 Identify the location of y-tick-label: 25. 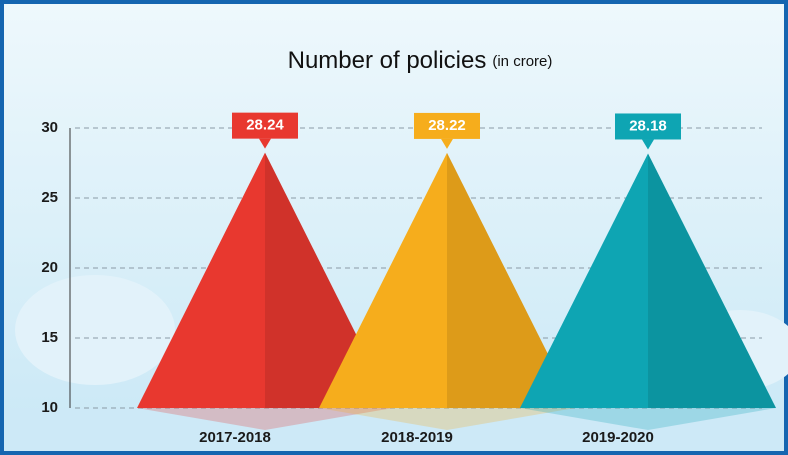
(49, 197).